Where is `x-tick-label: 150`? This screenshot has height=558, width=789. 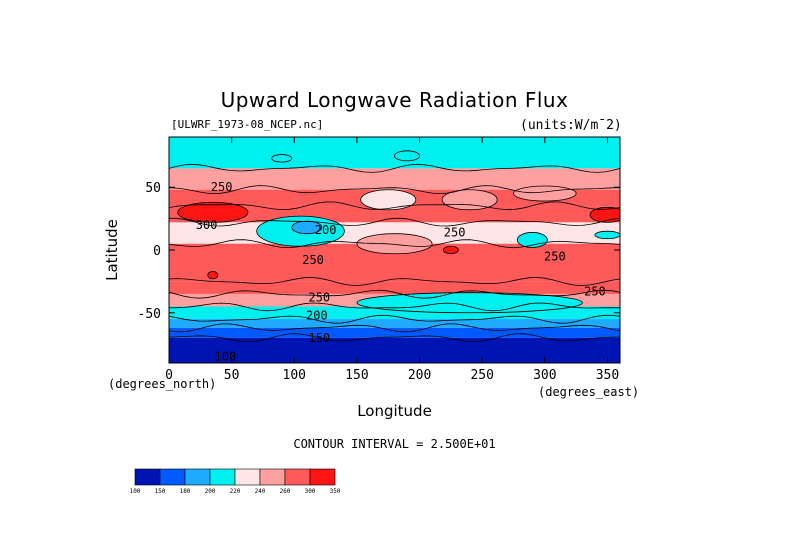
x-tick-label: 150 is located at coordinates (356, 375).